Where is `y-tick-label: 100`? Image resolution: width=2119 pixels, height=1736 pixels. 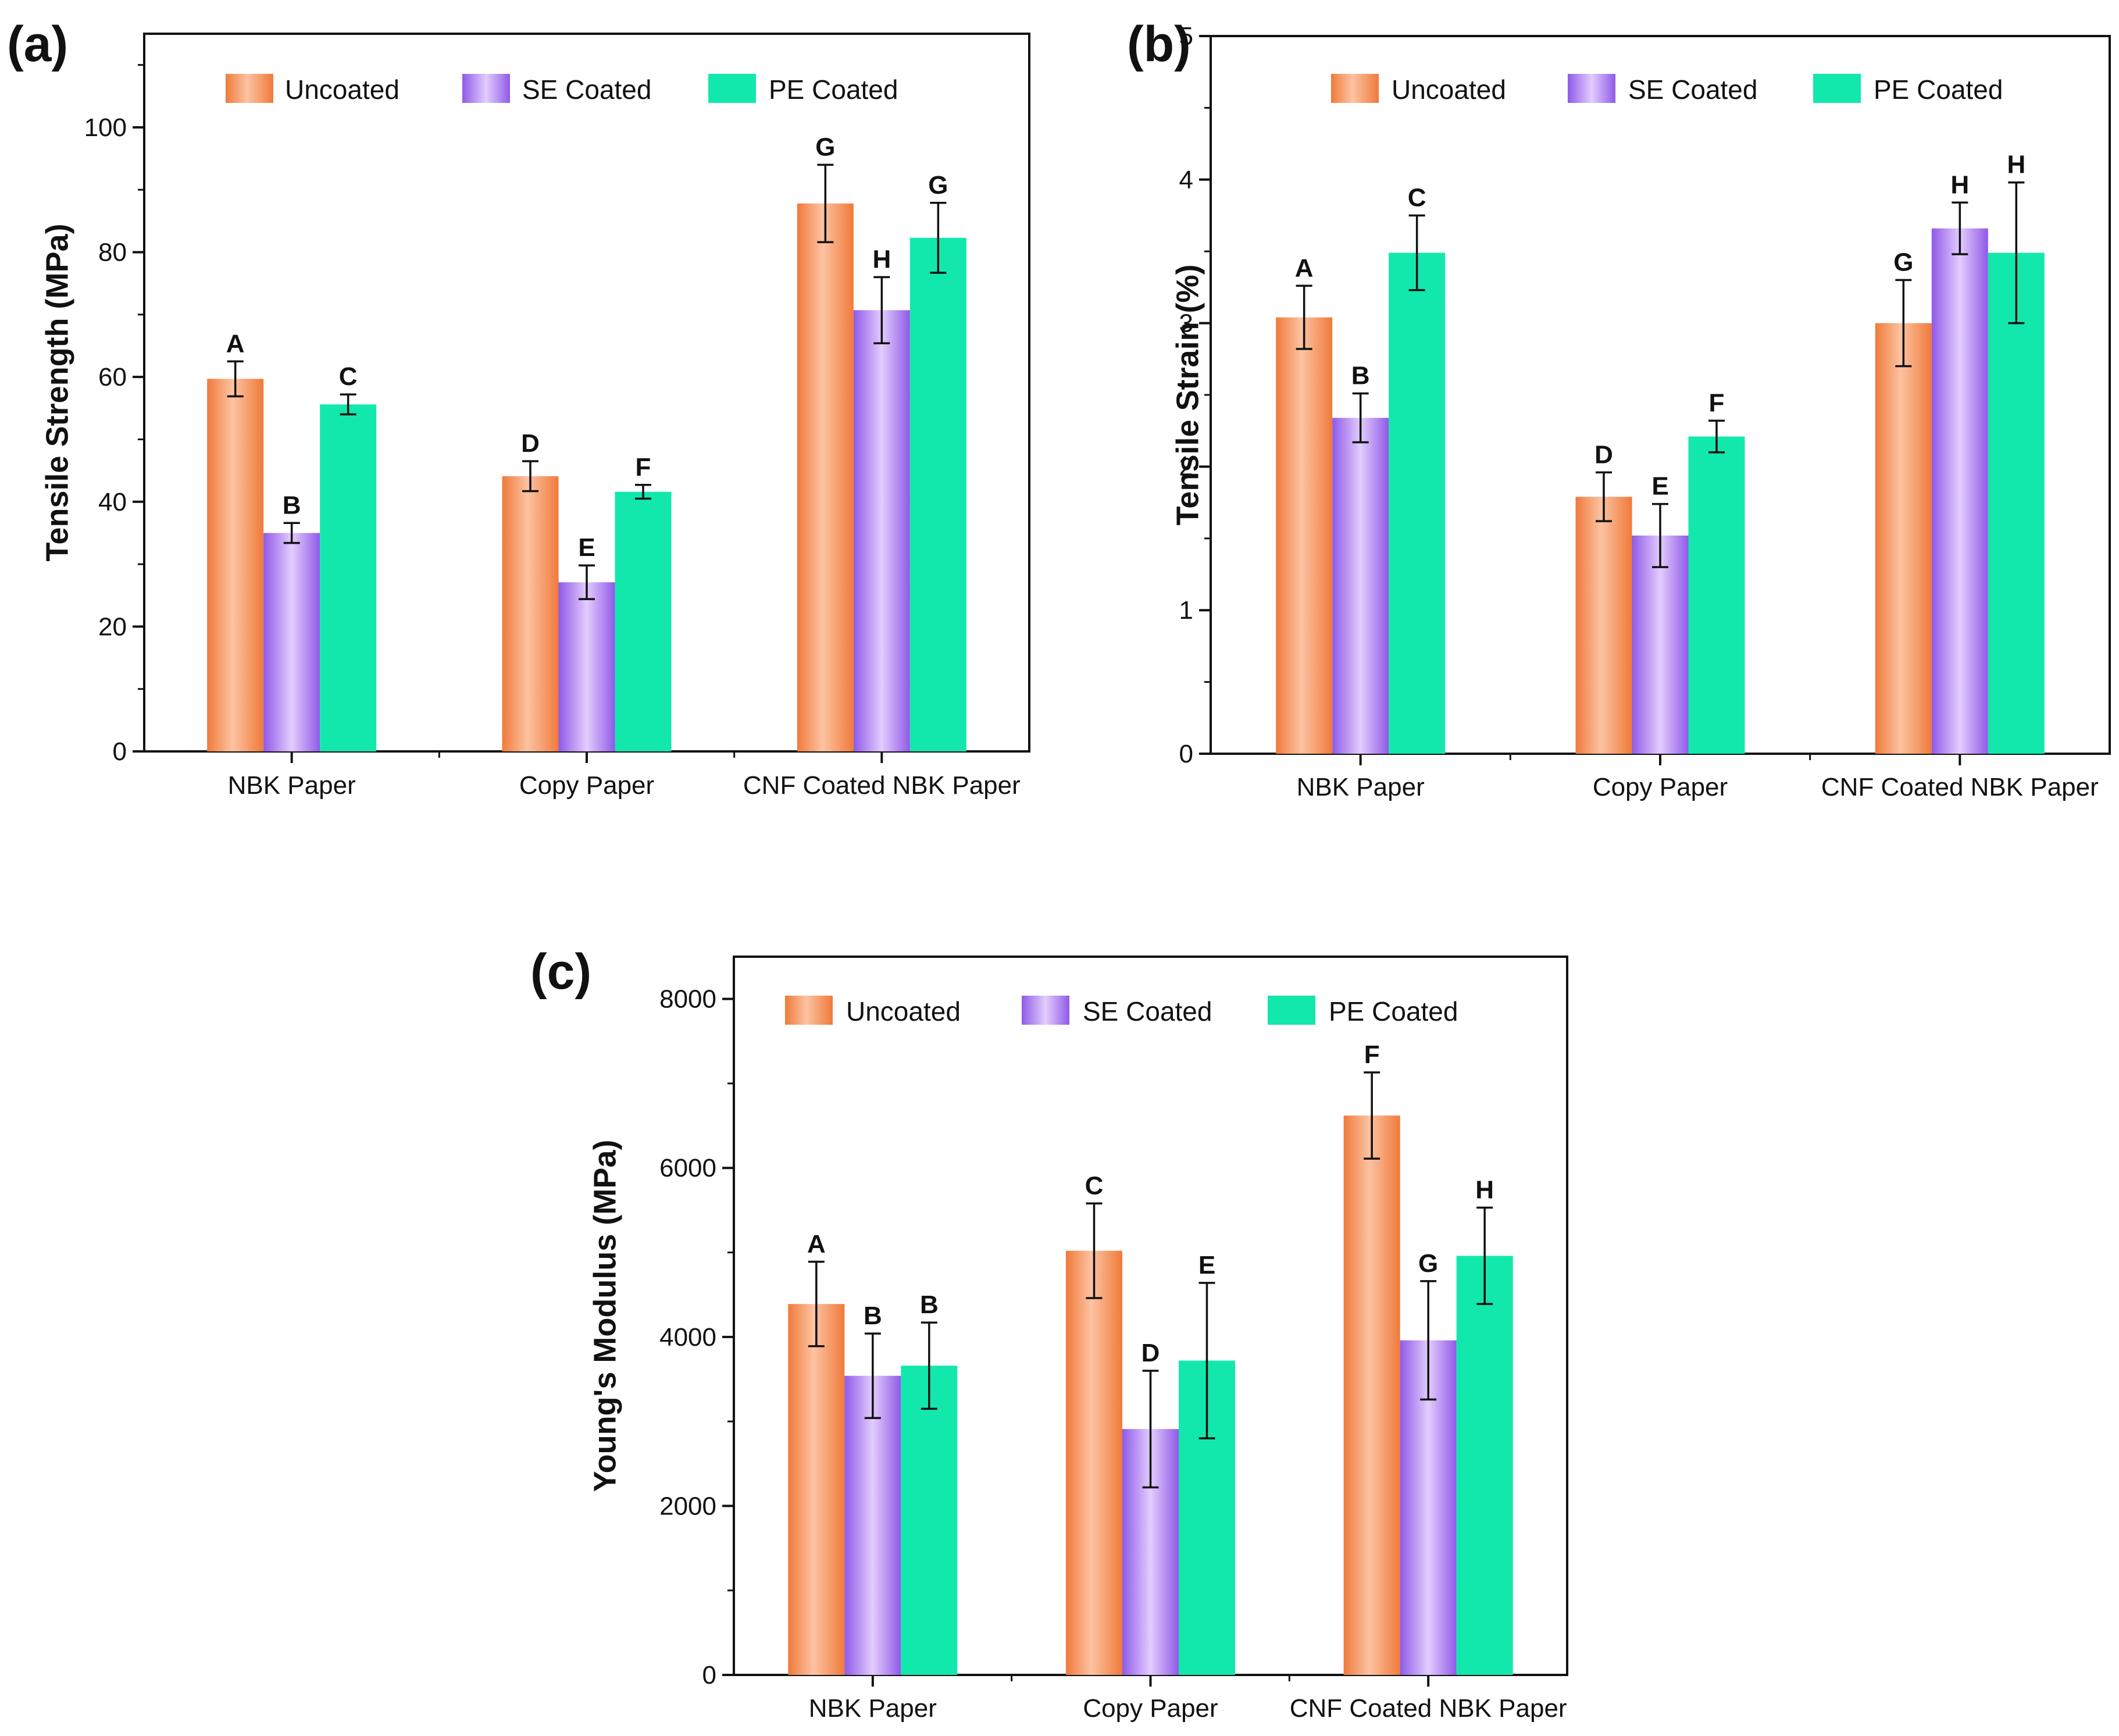 y-tick-label: 100 is located at coordinates (106, 127).